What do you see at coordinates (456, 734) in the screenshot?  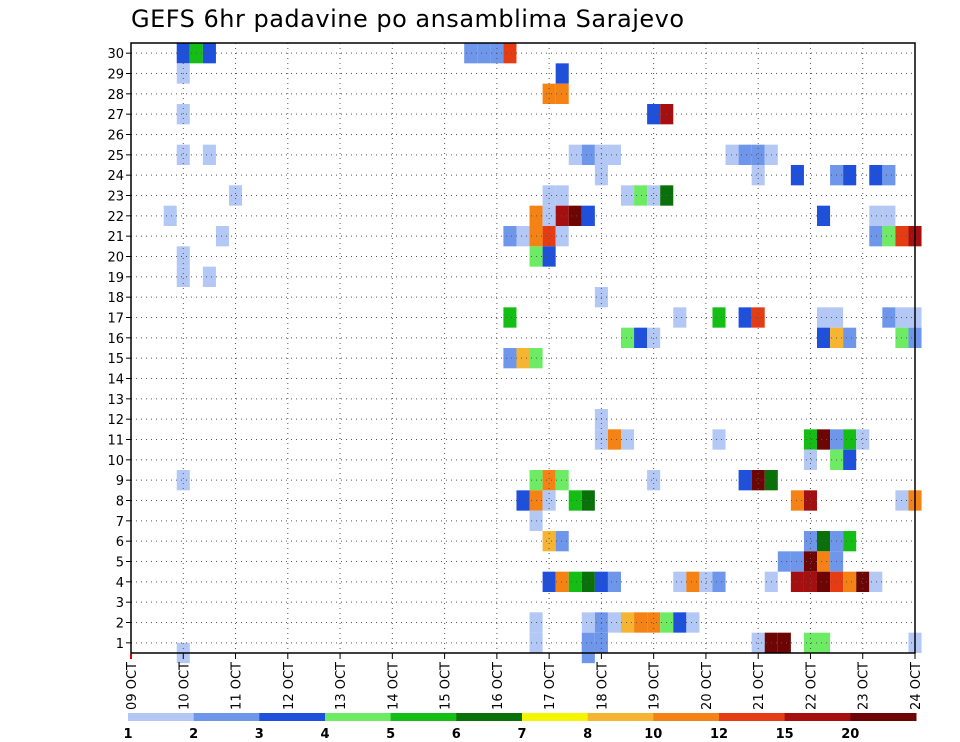 I see `colorbar-label: 6` at bounding box center [456, 734].